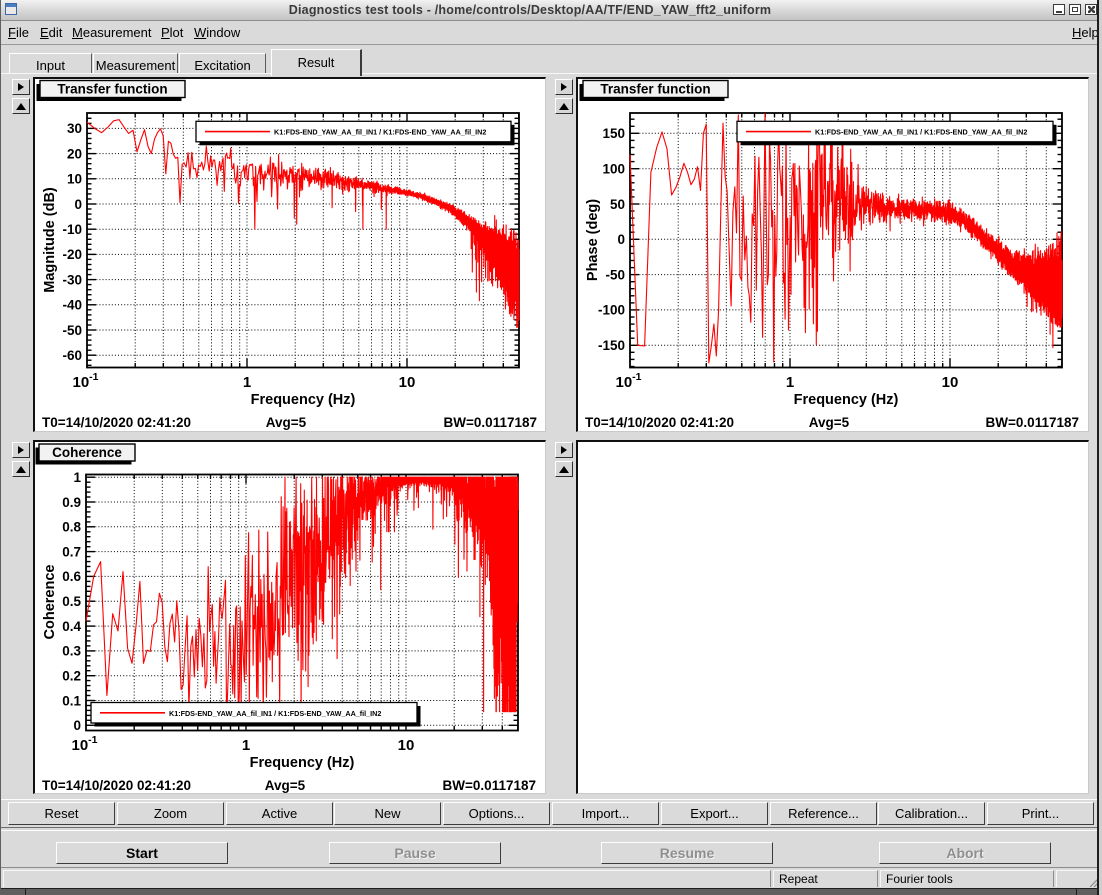 The image size is (1102, 895). What do you see at coordinates (72, 254) in the screenshot?
I see `svg-text: -20` at bounding box center [72, 254].